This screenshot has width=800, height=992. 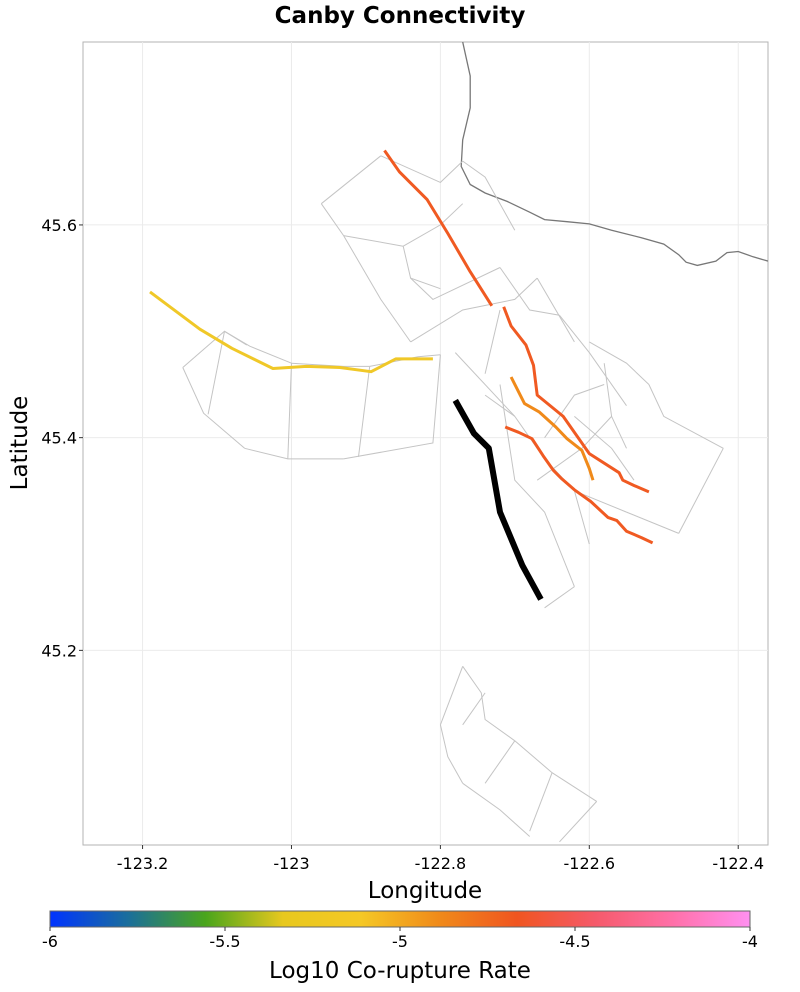 I want to click on colorbar-ticks: -6 -5.5 -5 -4.5 -4, so click(x=400, y=939).